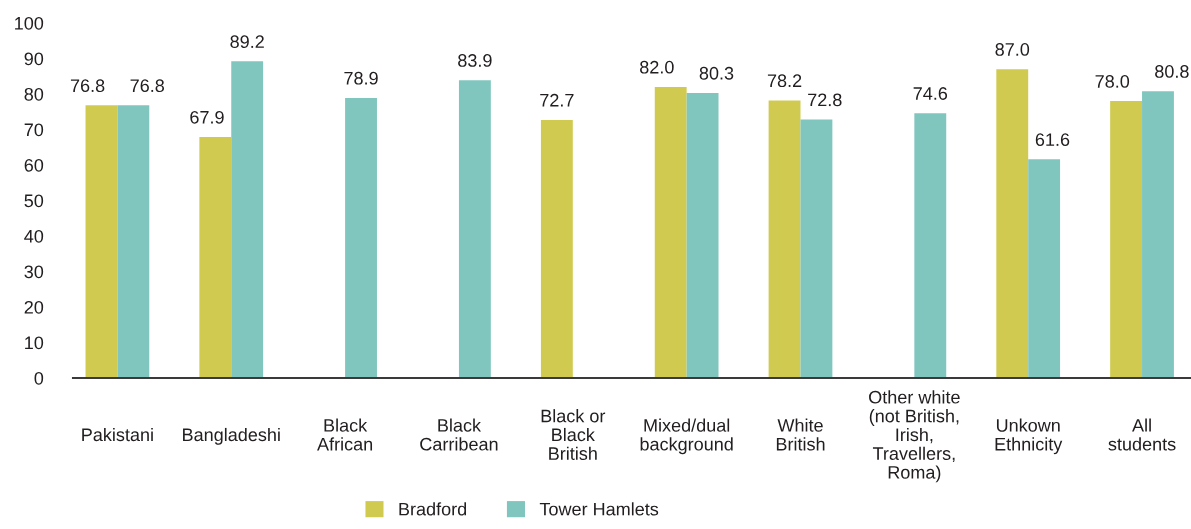  Describe the element at coordinates (573, 434) in the screenshot. I see `x-tick-label: Black or Black British` at that location.